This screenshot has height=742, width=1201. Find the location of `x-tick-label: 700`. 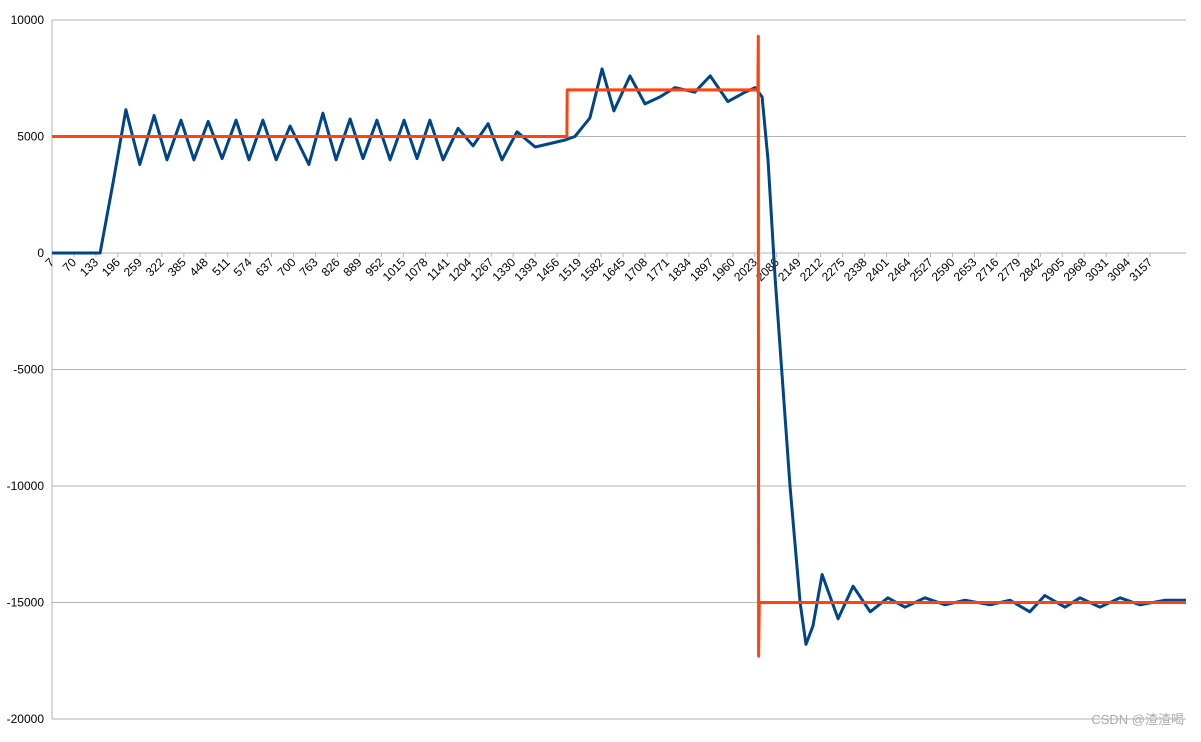

x-tick-label: 700 is located at coordinates (287, 267).